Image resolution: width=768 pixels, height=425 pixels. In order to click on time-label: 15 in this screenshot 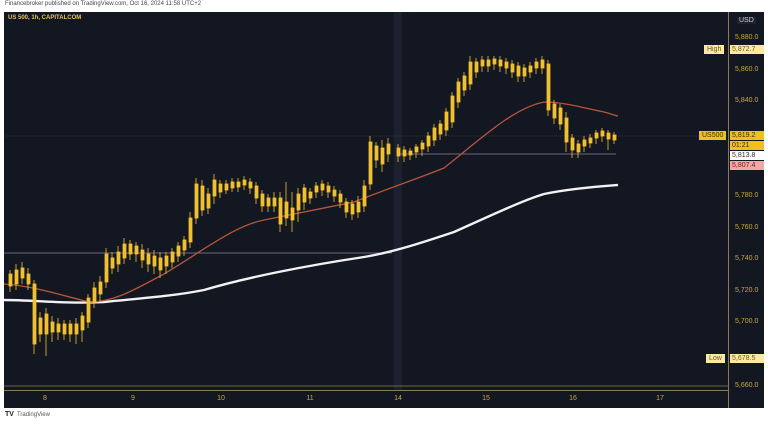, I will do `click(486, 398)`.